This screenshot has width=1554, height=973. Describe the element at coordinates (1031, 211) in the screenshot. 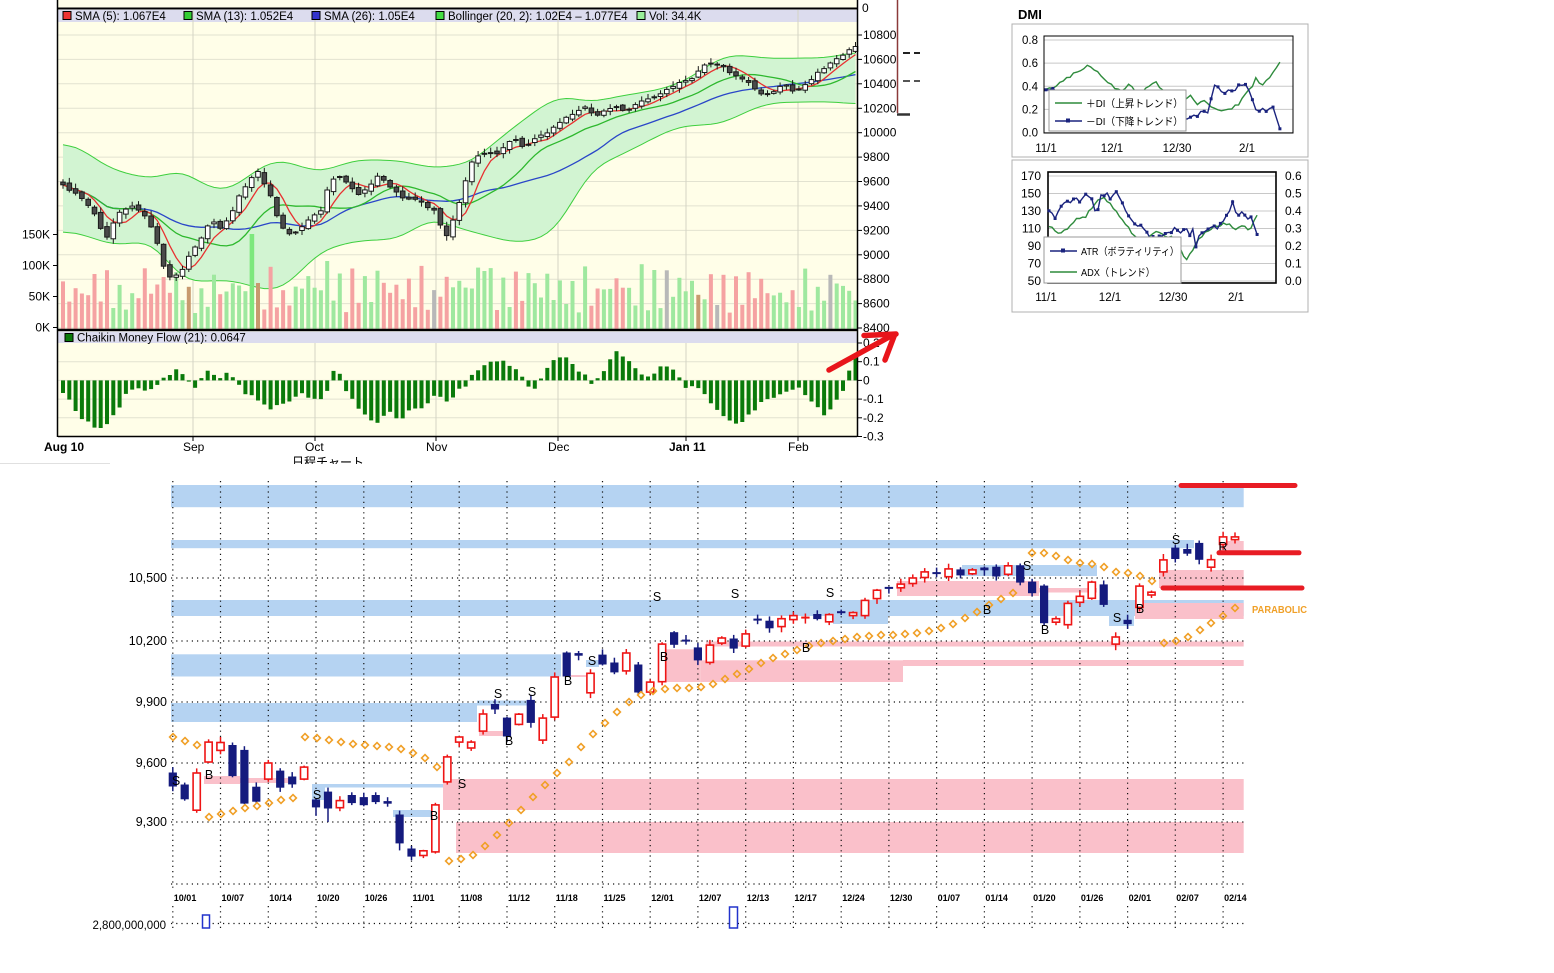

I see `svg-text: 130` at that location.